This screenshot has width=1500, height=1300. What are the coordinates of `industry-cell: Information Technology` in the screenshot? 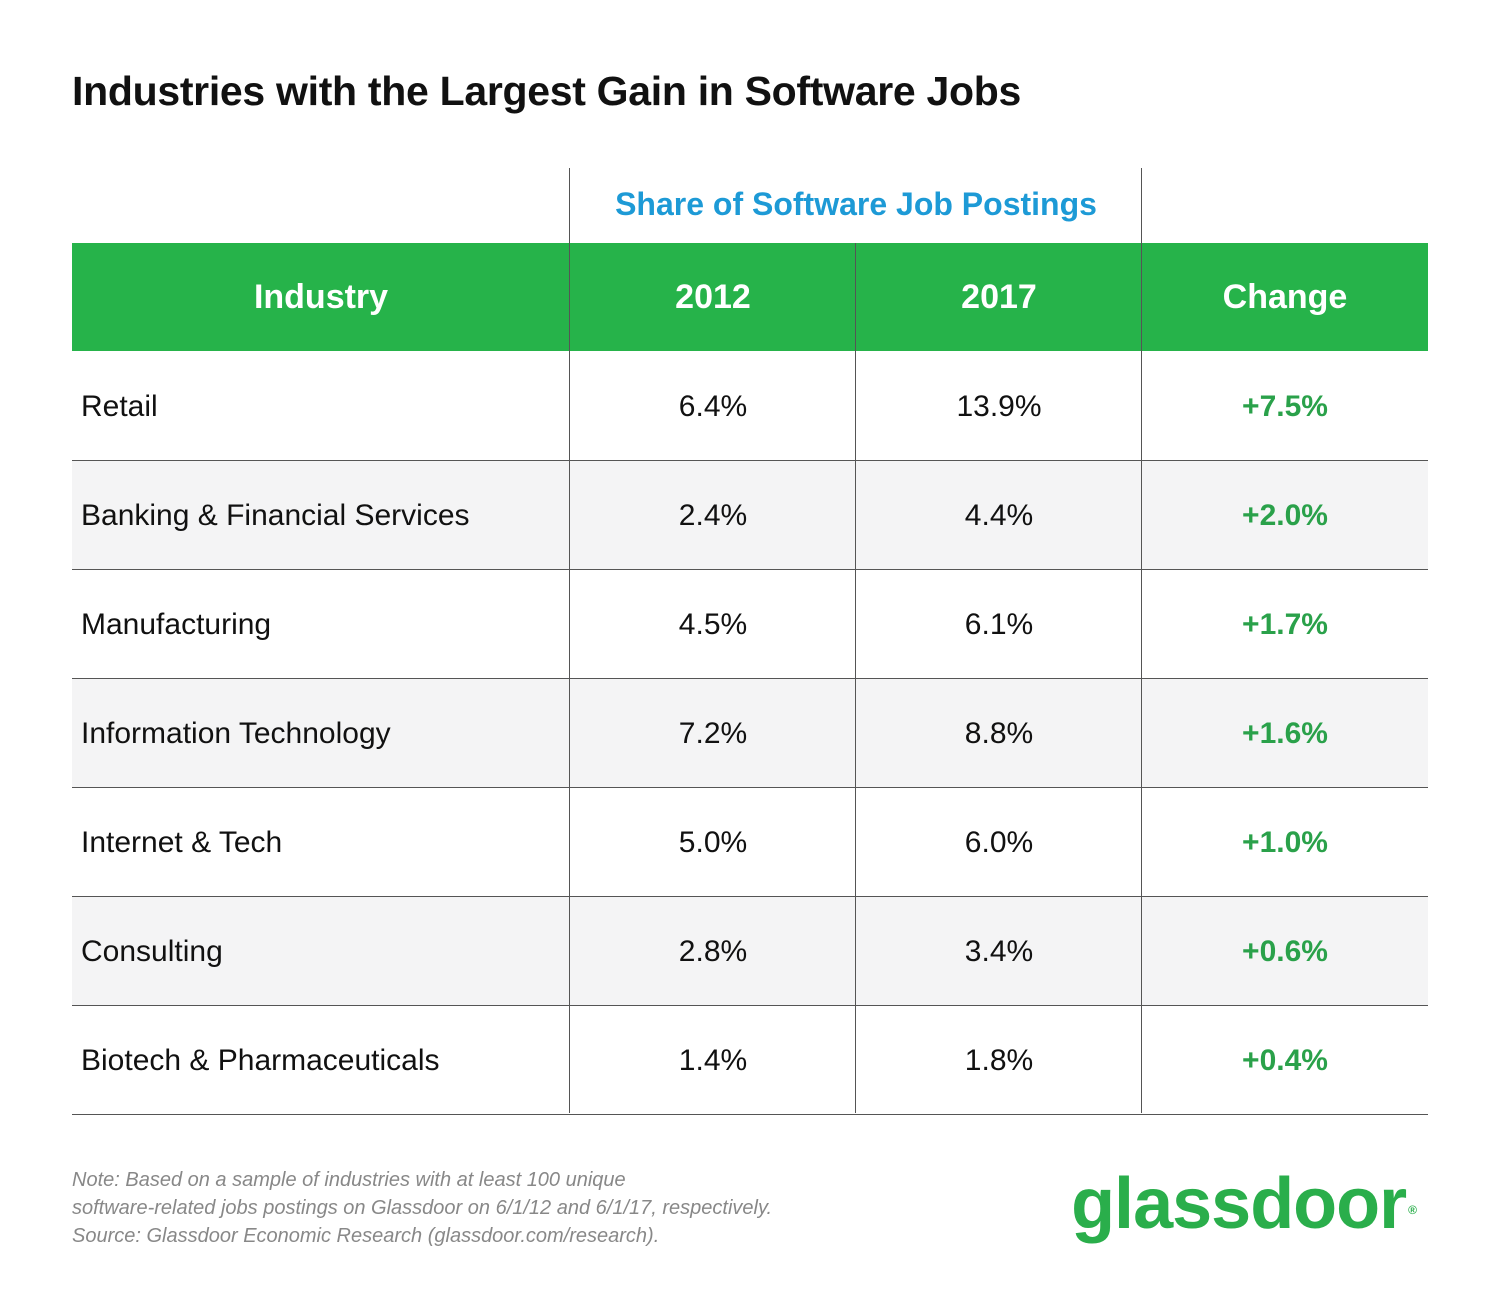 It's located at (236, 733).